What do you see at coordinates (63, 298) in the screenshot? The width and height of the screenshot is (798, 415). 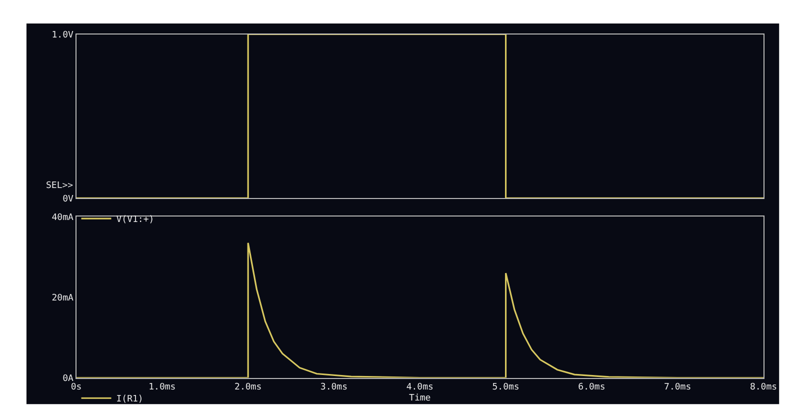 I see `y-tick-label: 20mA` at bounding box center [63, 298].